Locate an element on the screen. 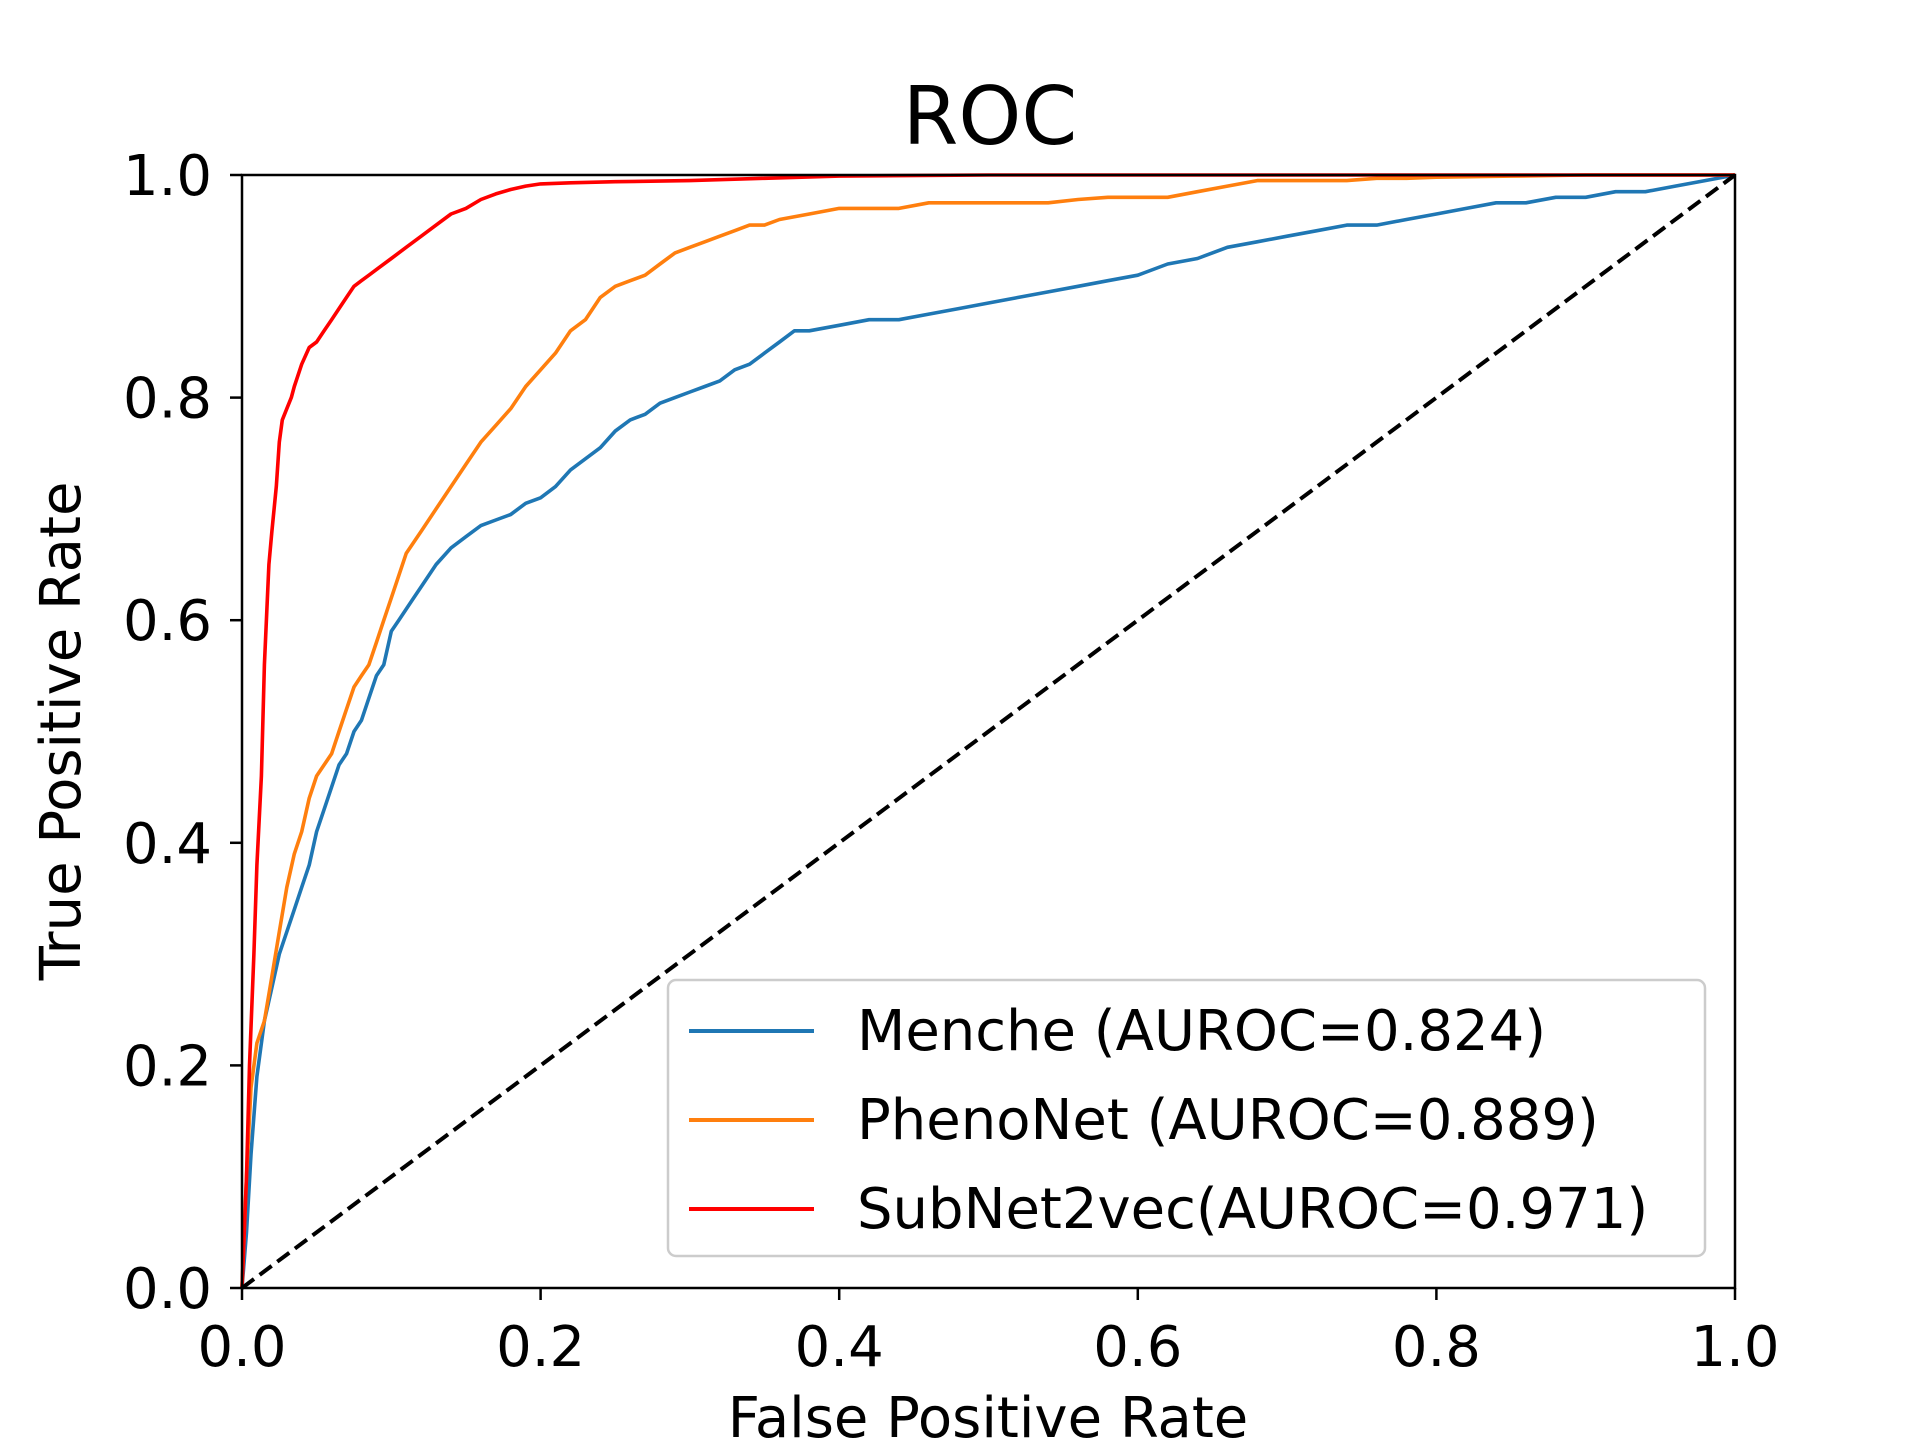 The image size is (1920, 1440). x-axis-ticks: 0.0 0.2 0.4 0.6 0.8 1.0 is located at coordinates (988, 1334).